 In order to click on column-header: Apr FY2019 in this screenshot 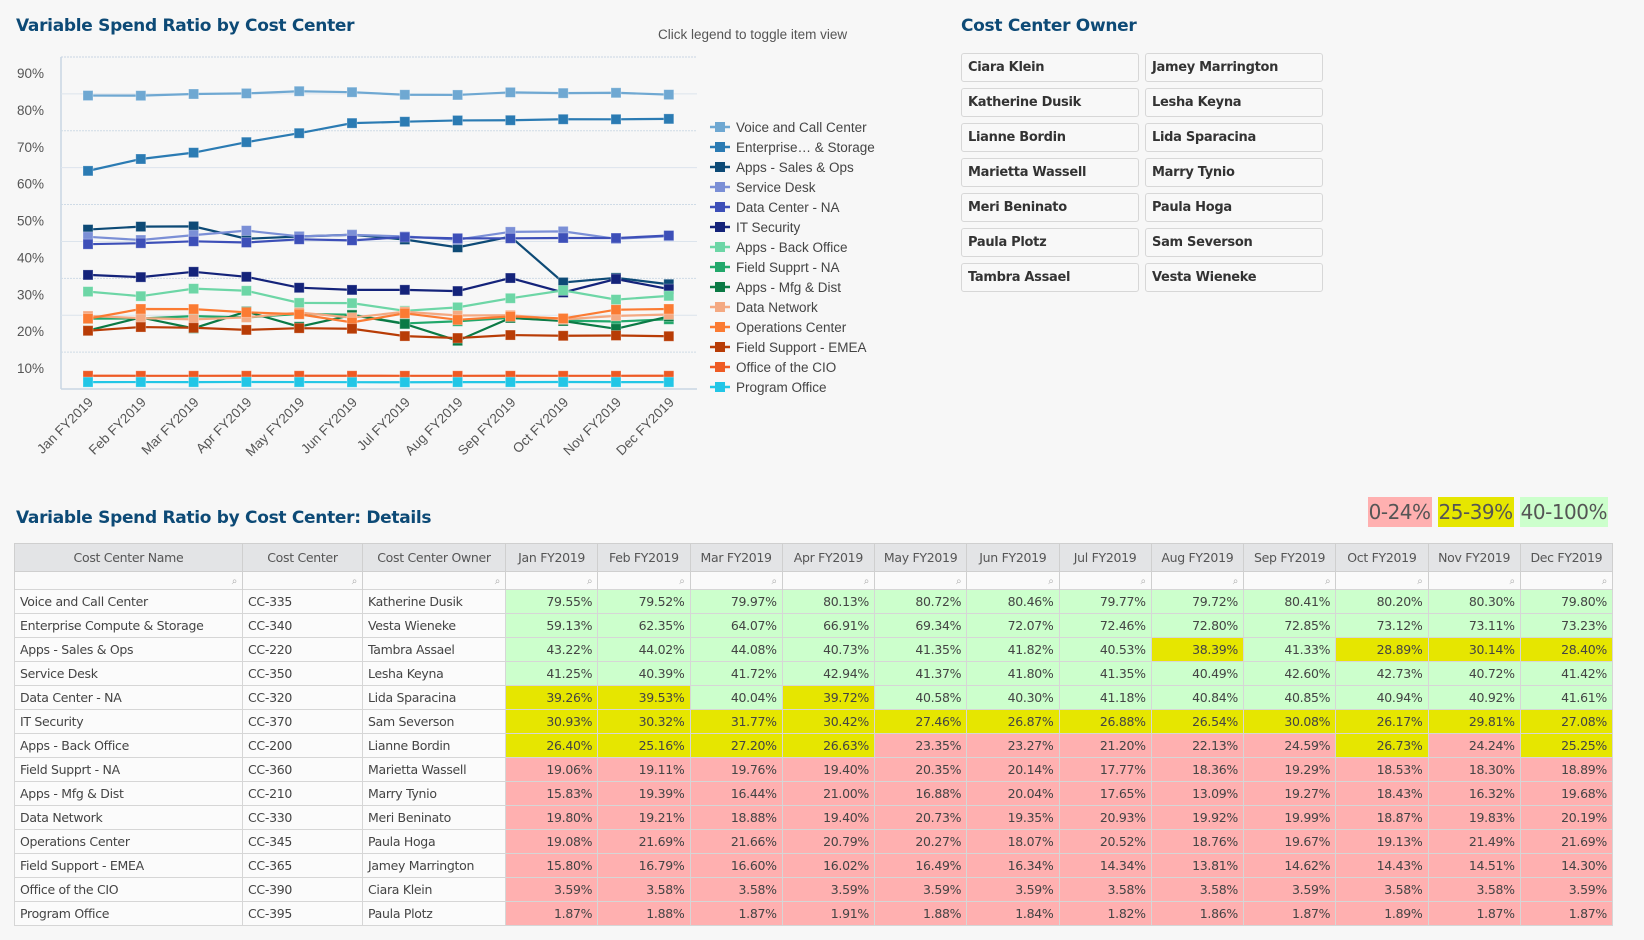, I will do `click(828, 557)`.